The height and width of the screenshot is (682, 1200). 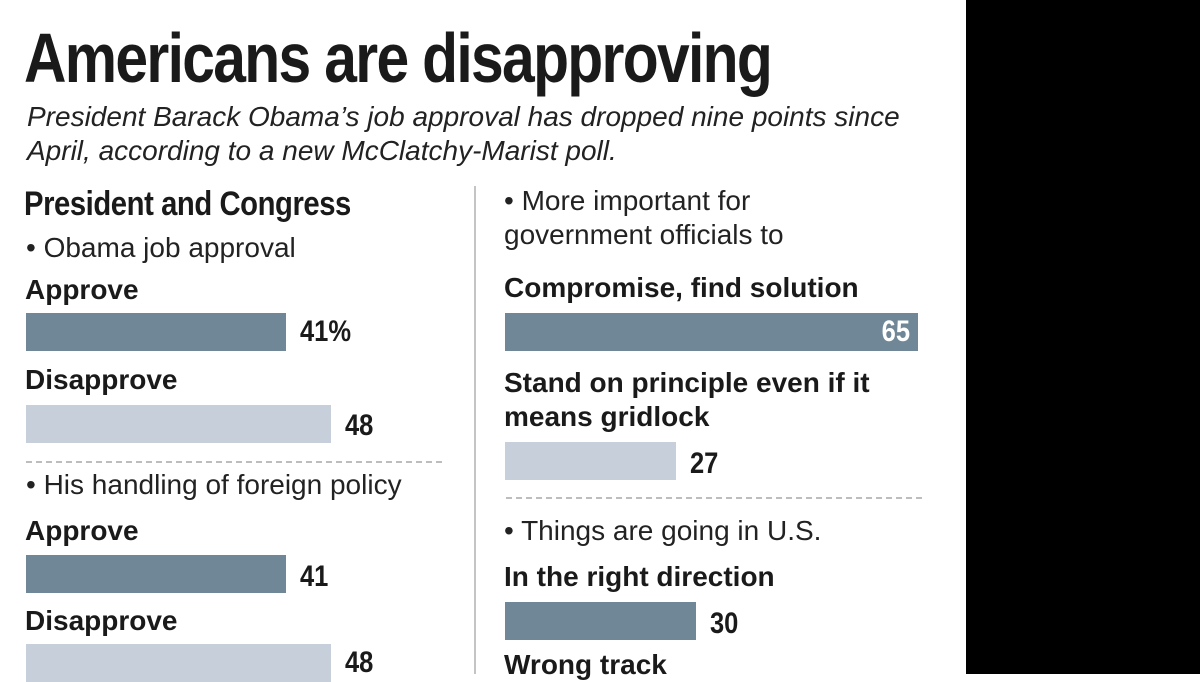 What do you see at coordinates (178, 663) in the screenshot?
I see `bar-foreign-disapprove` at bounding box center [178, 663].